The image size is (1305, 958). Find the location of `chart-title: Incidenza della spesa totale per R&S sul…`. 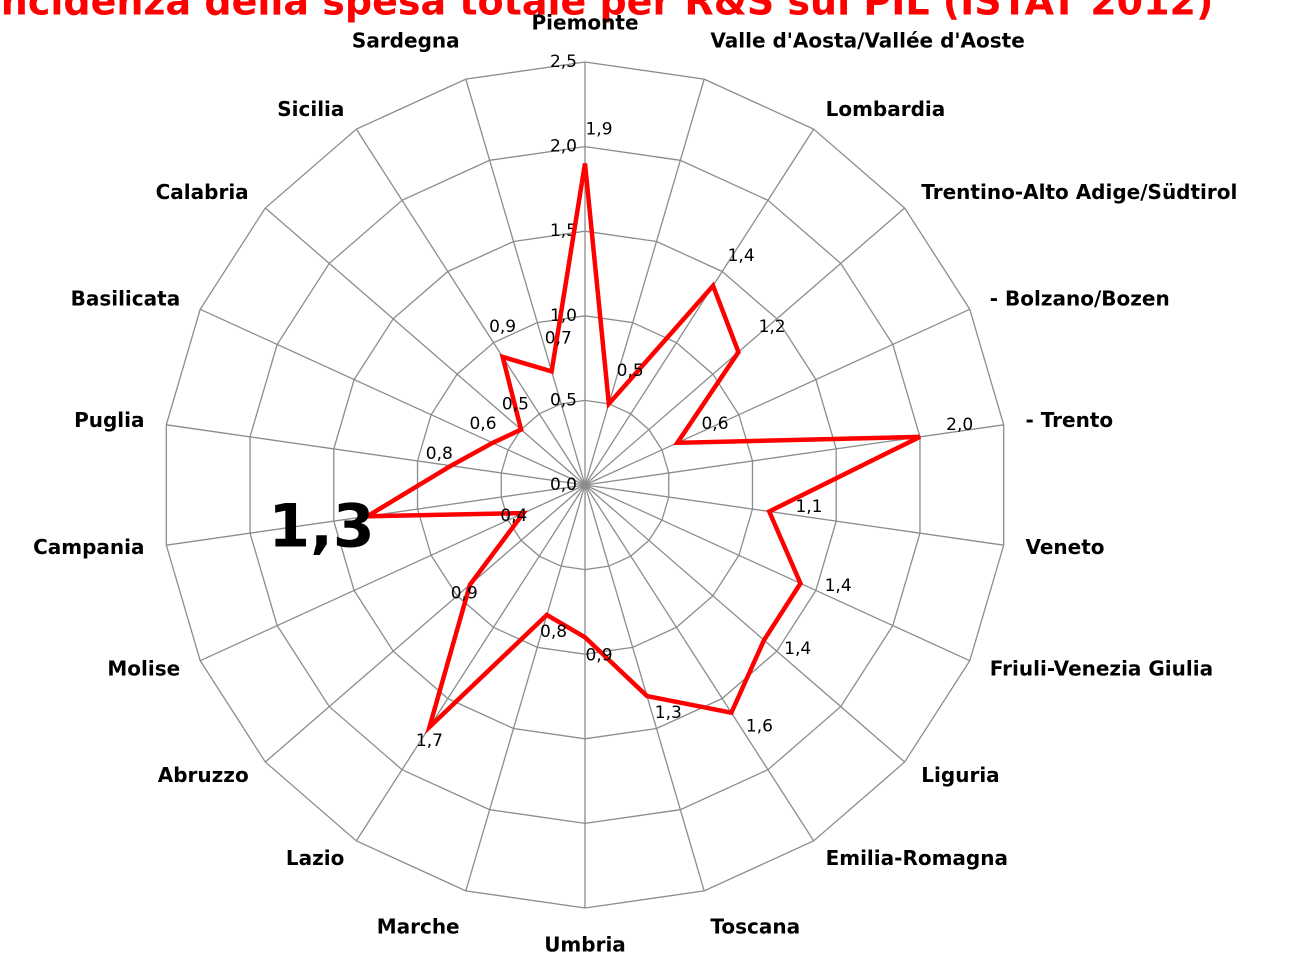

chart-title: Incidenza della spesa totale per R&S sul… is located at coordinates (606, 12).